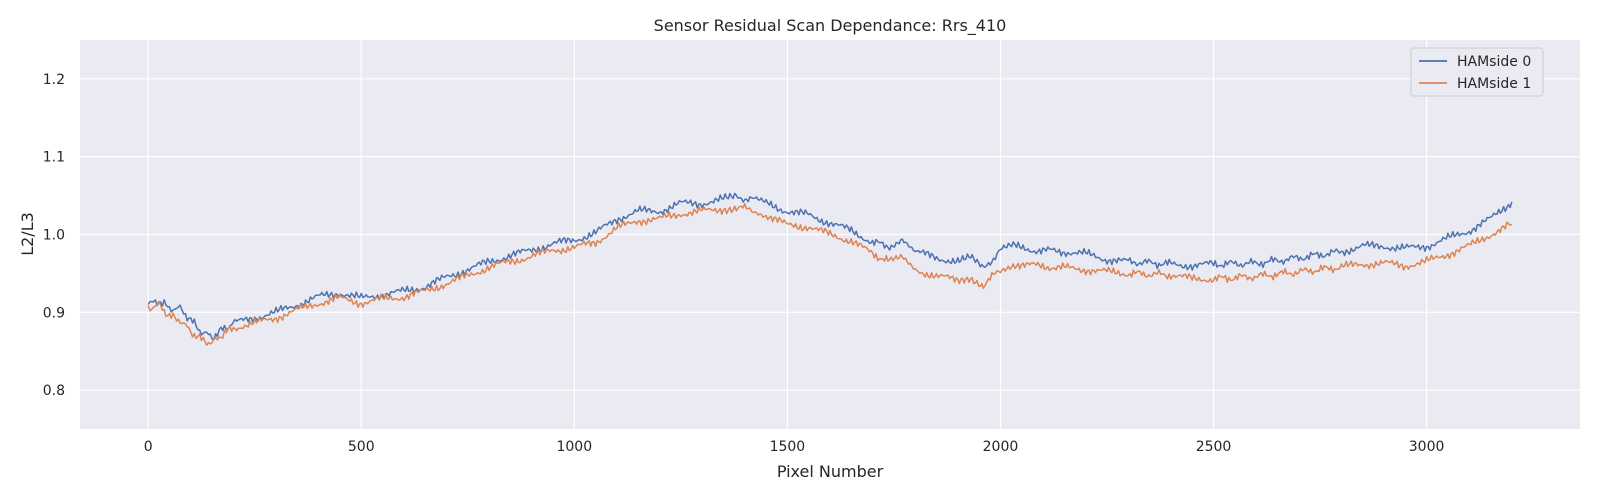  I want to click on chart-title: Sensor Residual Scan Dependance: Rrs_410, so click(830, 26).